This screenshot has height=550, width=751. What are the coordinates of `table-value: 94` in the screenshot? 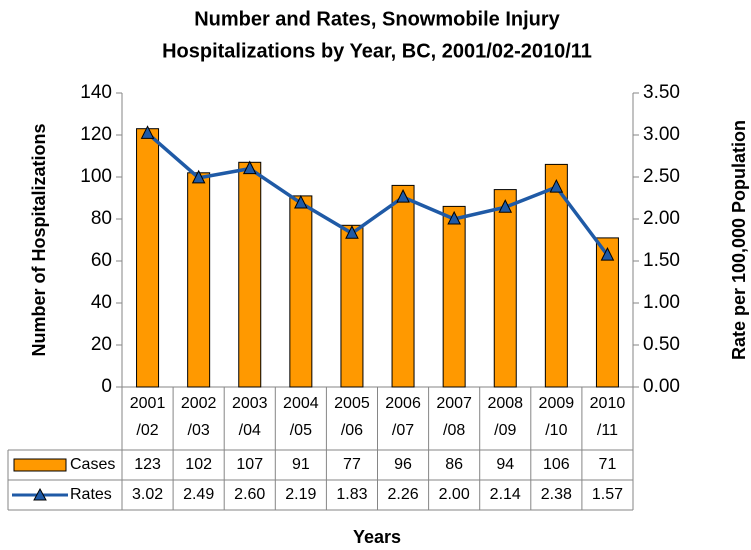 It's located at (505, 464).